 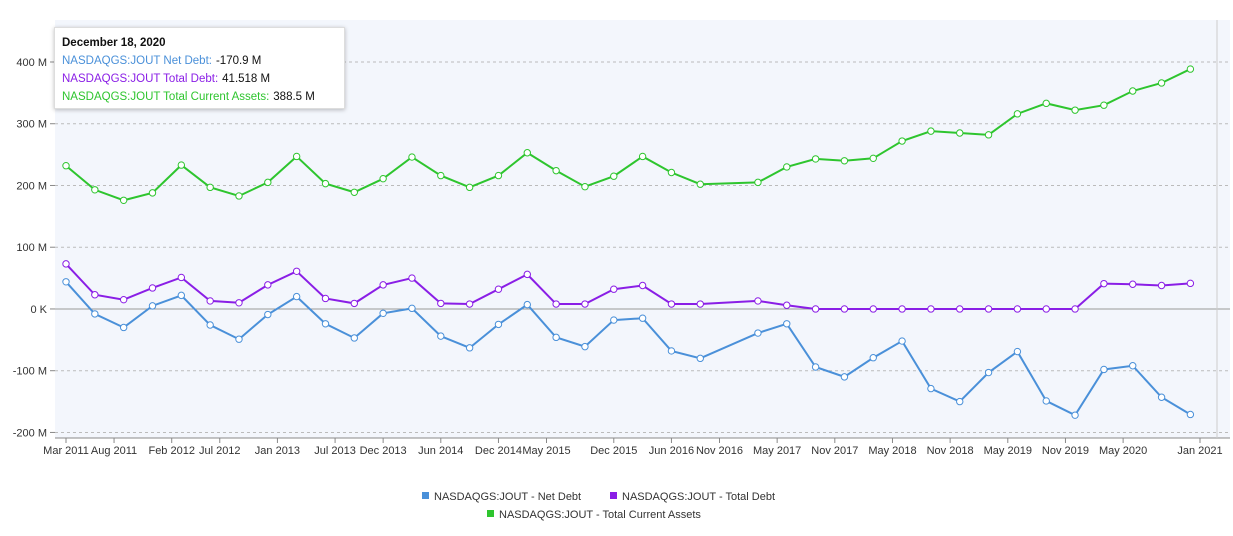 I want to click on tooltip-label: NASDAQGS:JOUT Net Debt:, so click(x=137, y=61).